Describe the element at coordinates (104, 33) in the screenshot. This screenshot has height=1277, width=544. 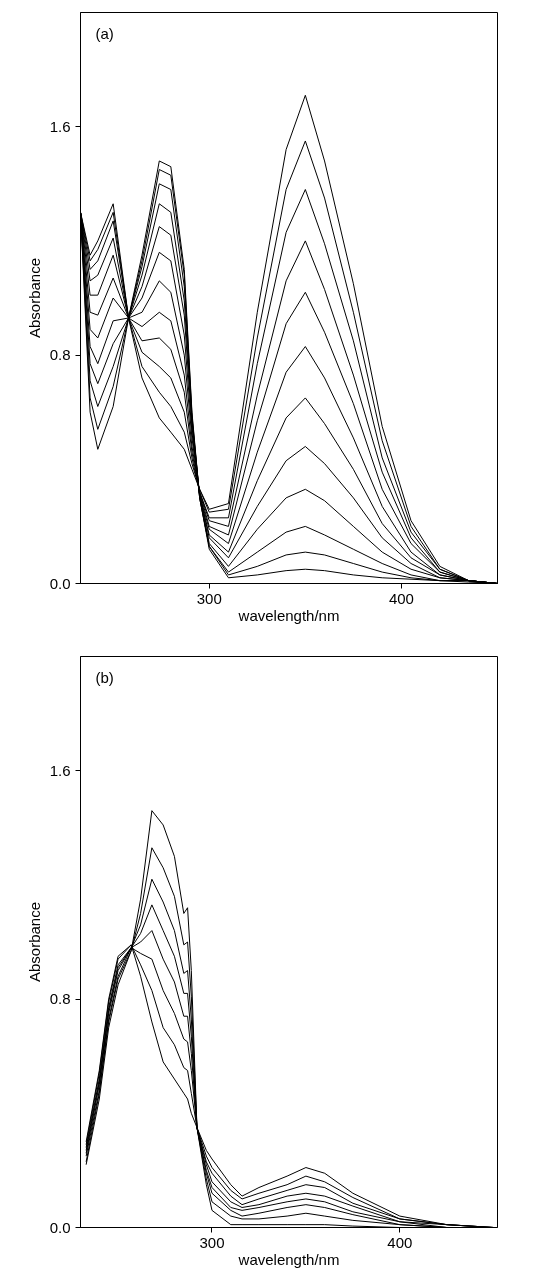
I see `annotation: (a)` at that location.